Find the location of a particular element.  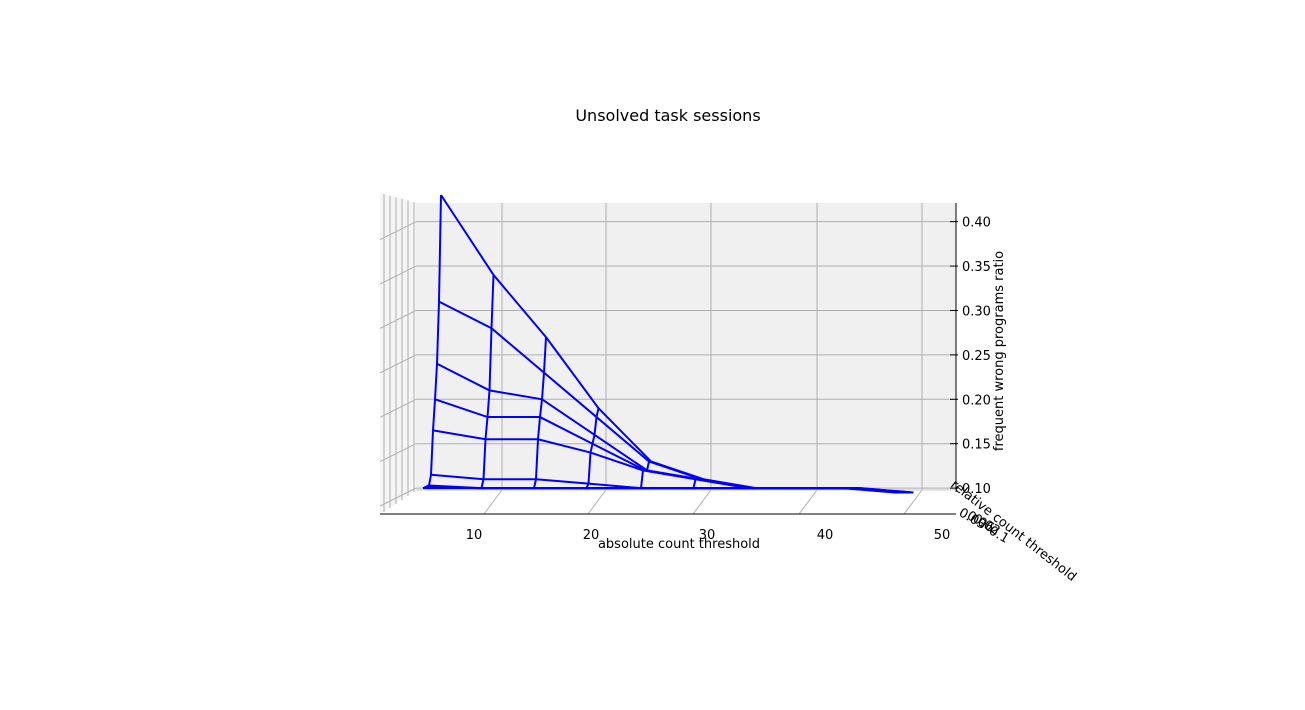

x-tick-label: 10 is located at coordinates (474, 535).